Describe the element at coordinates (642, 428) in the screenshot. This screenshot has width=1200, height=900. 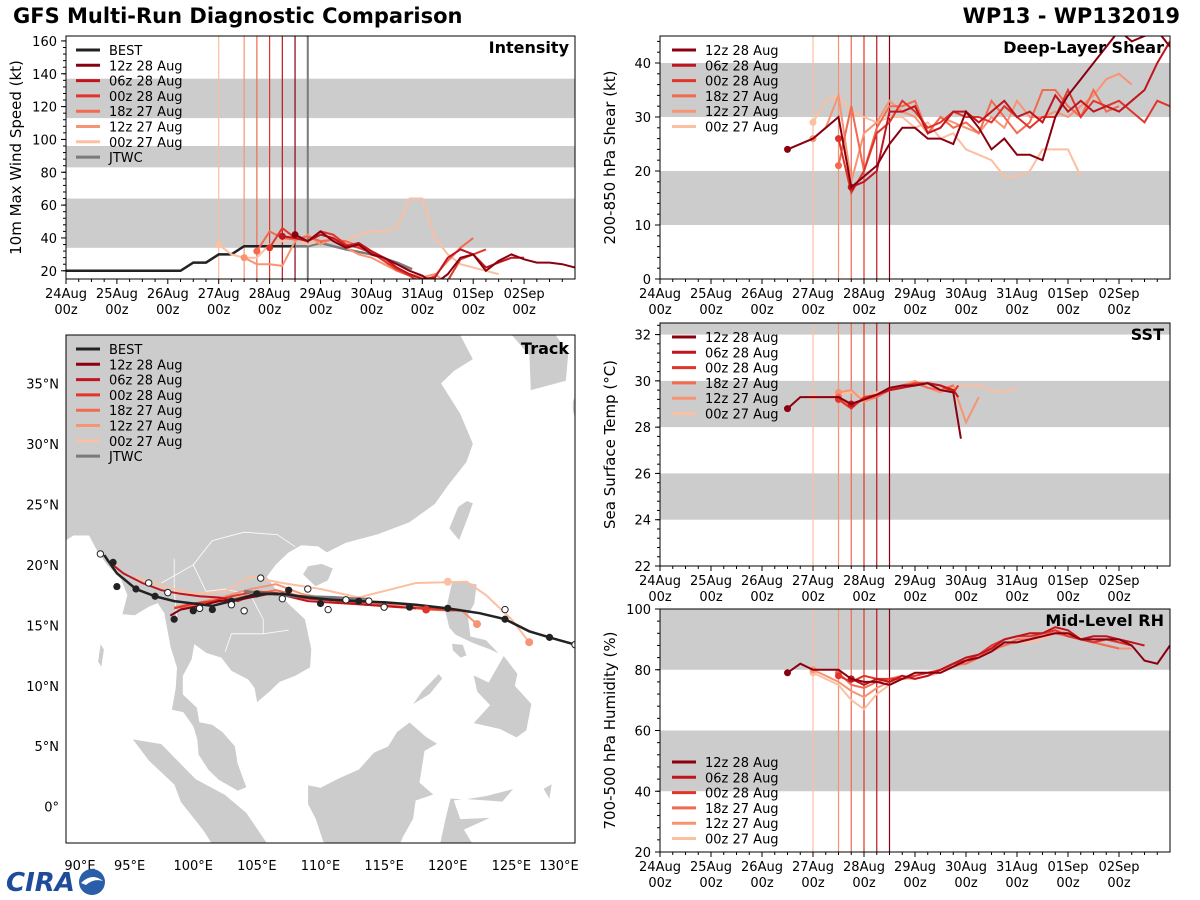
I see `y-tick-label: 28` at that location.